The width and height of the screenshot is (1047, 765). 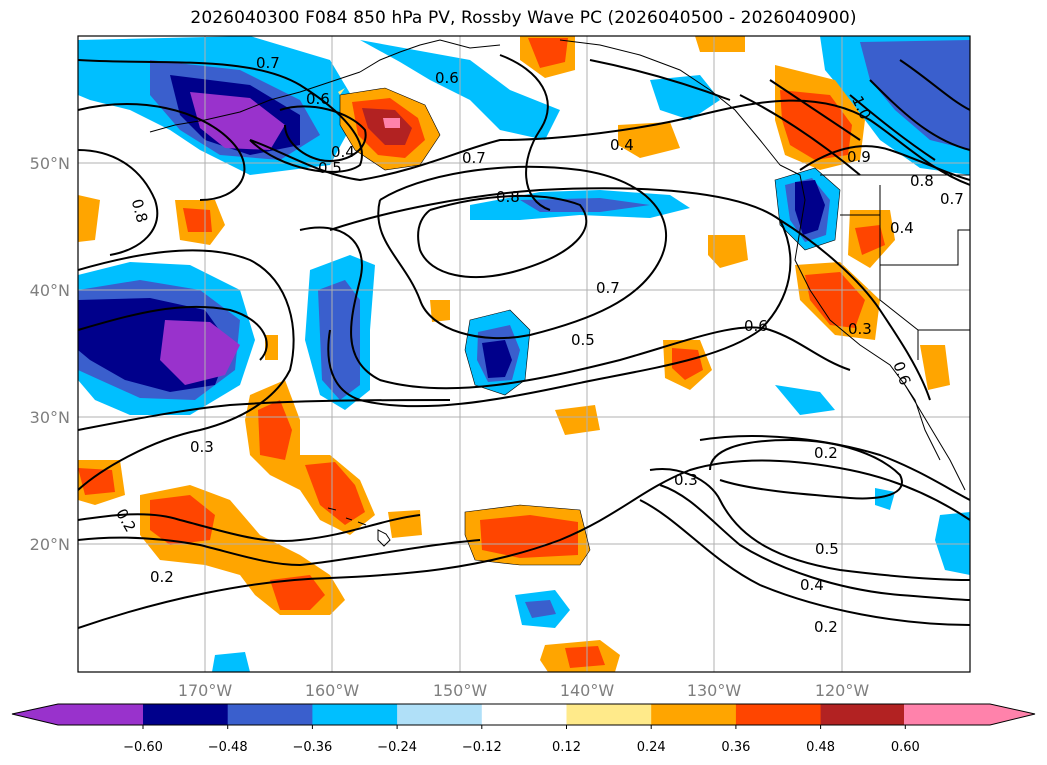 I want to click on colorbar-tick-label: −0.48, so click(x=228, y=747).